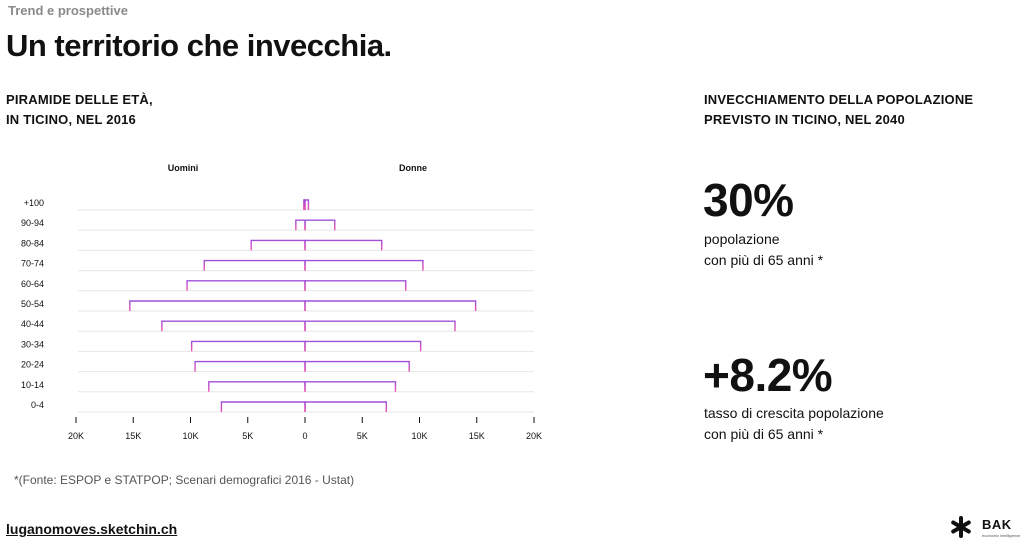 This screenshot has width=1024, height=551. I want to click on asterisk-logo-icon, so click(961, 527).